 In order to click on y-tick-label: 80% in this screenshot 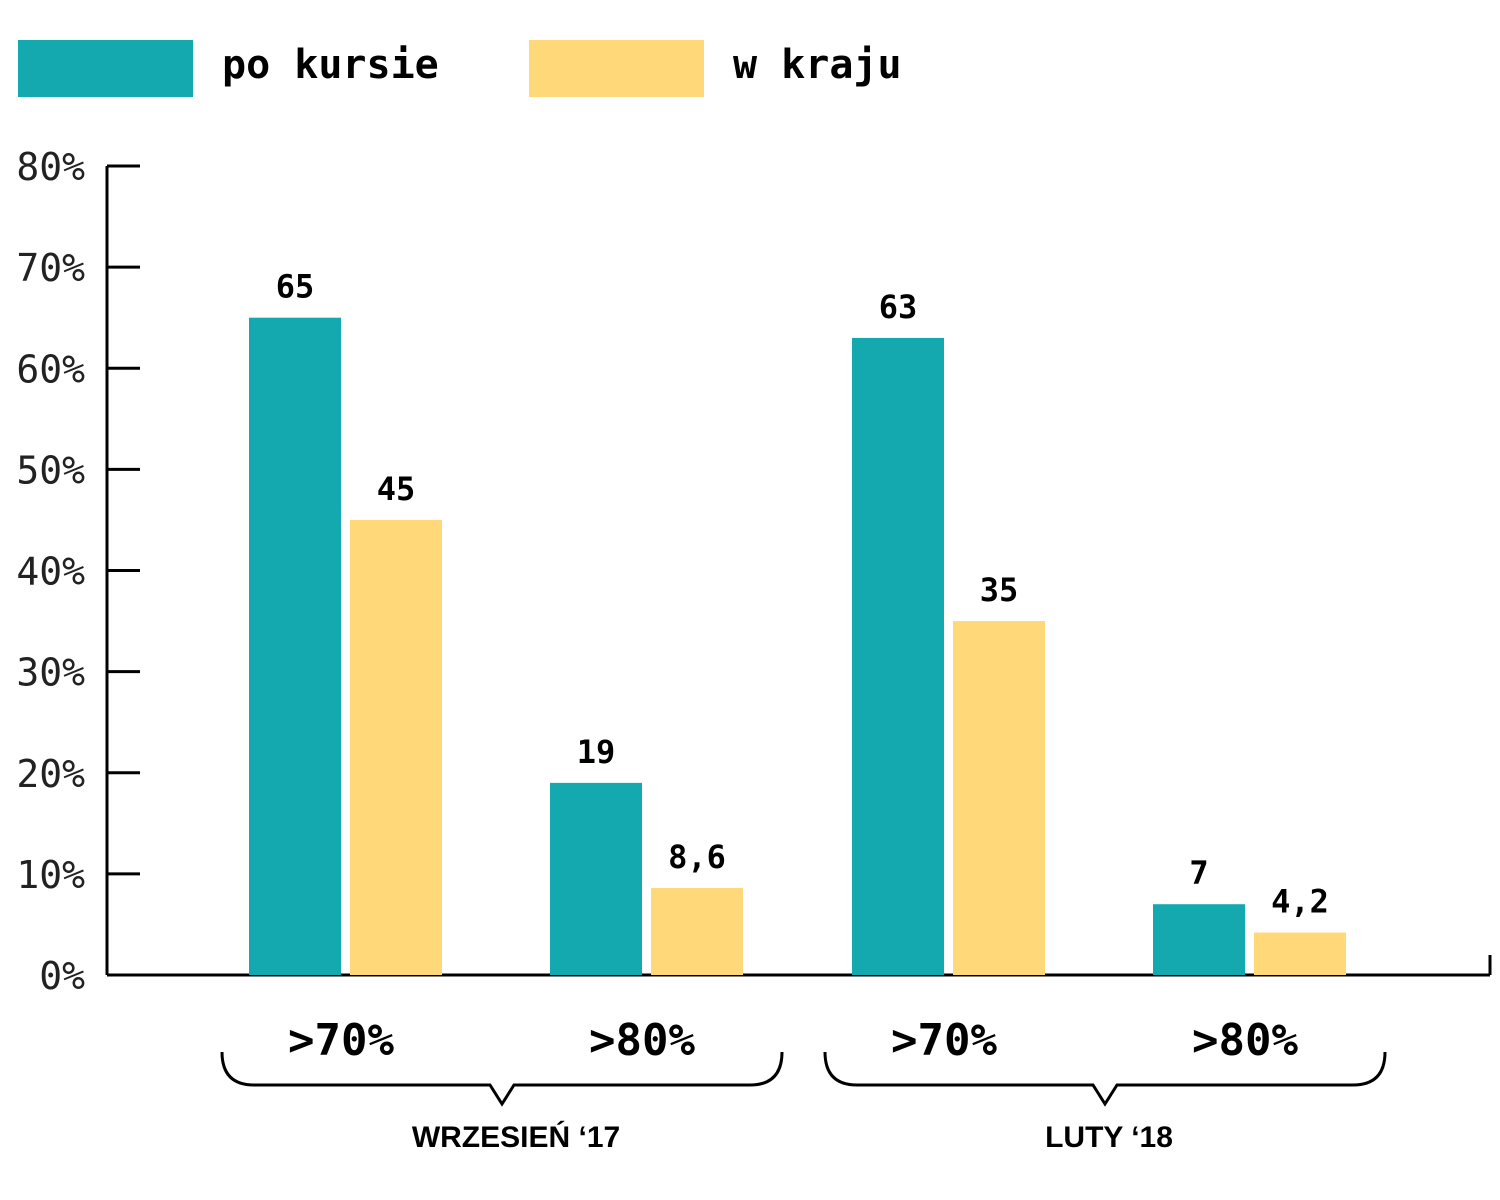, I will do `click(50, 167)`.